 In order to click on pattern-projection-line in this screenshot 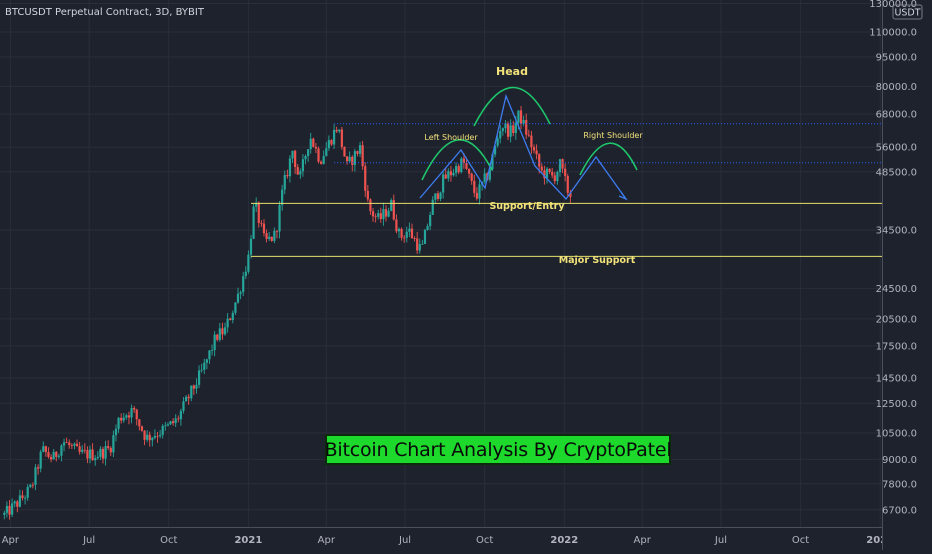, I will do `click(523, 147)`.